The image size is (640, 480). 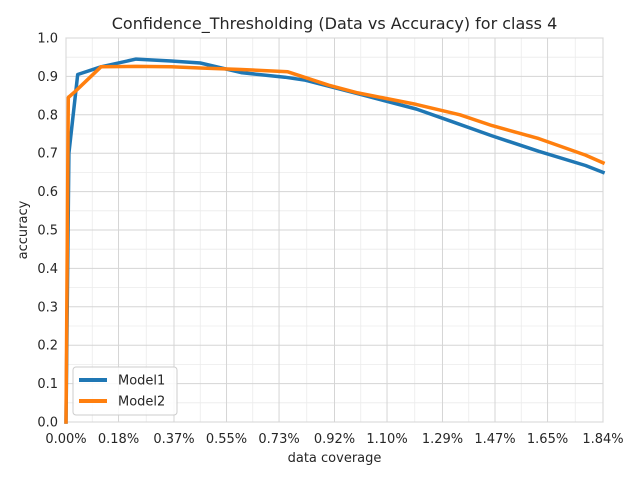 What do you see at coordinates (47, 231) in the screenshot?
I see `y-tick-label: 0.5` at bounding box center [47, 231].